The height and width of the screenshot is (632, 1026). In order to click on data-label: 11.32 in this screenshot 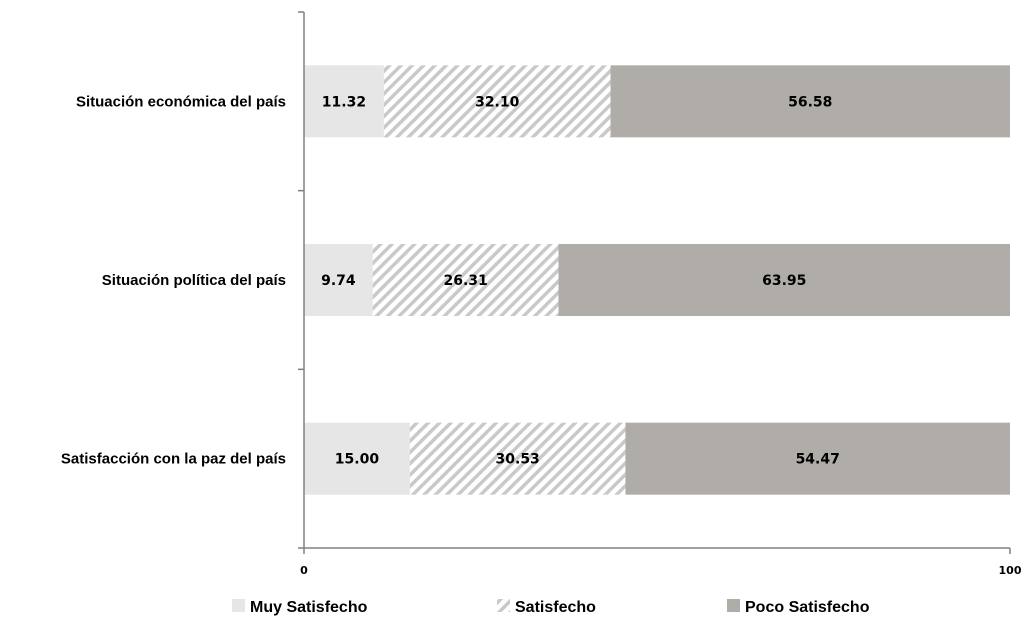, I will do `click(344, 102)`.